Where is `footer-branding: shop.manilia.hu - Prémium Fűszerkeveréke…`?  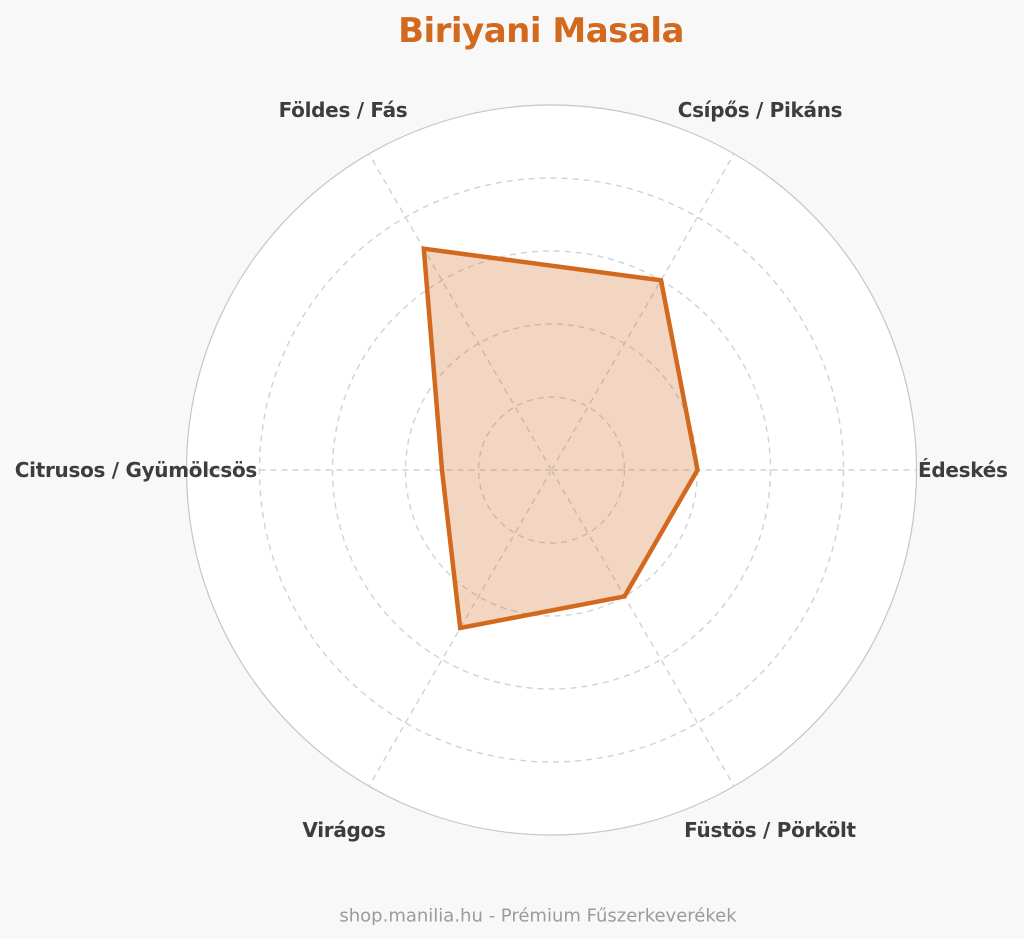
footer-branding: shop.manilia.hu - Prémium Fűszerkeveréke… is located at coordinates (538, 916).